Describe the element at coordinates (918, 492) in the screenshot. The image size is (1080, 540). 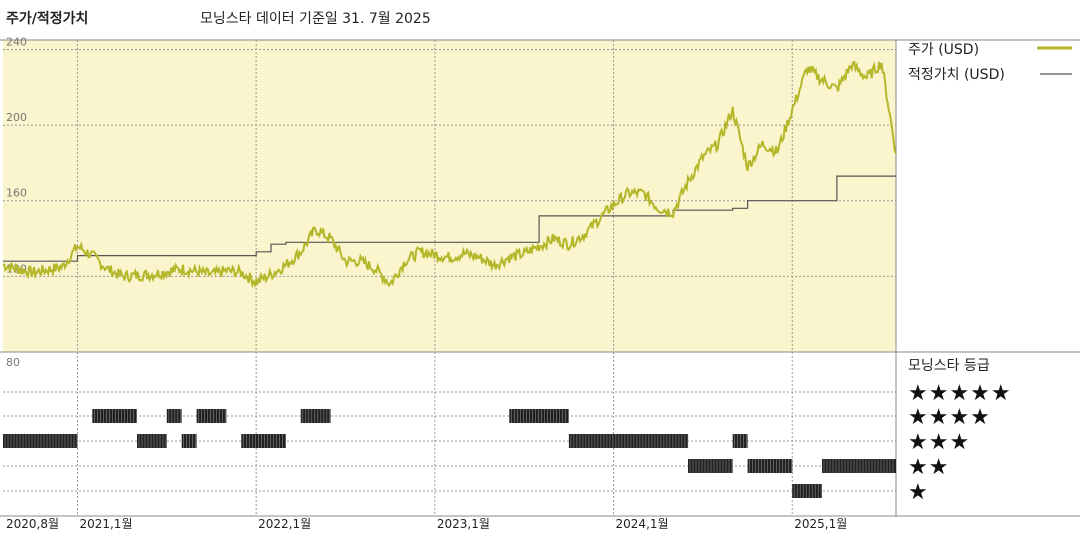
I see `rating-stars-1: ★` at that location.